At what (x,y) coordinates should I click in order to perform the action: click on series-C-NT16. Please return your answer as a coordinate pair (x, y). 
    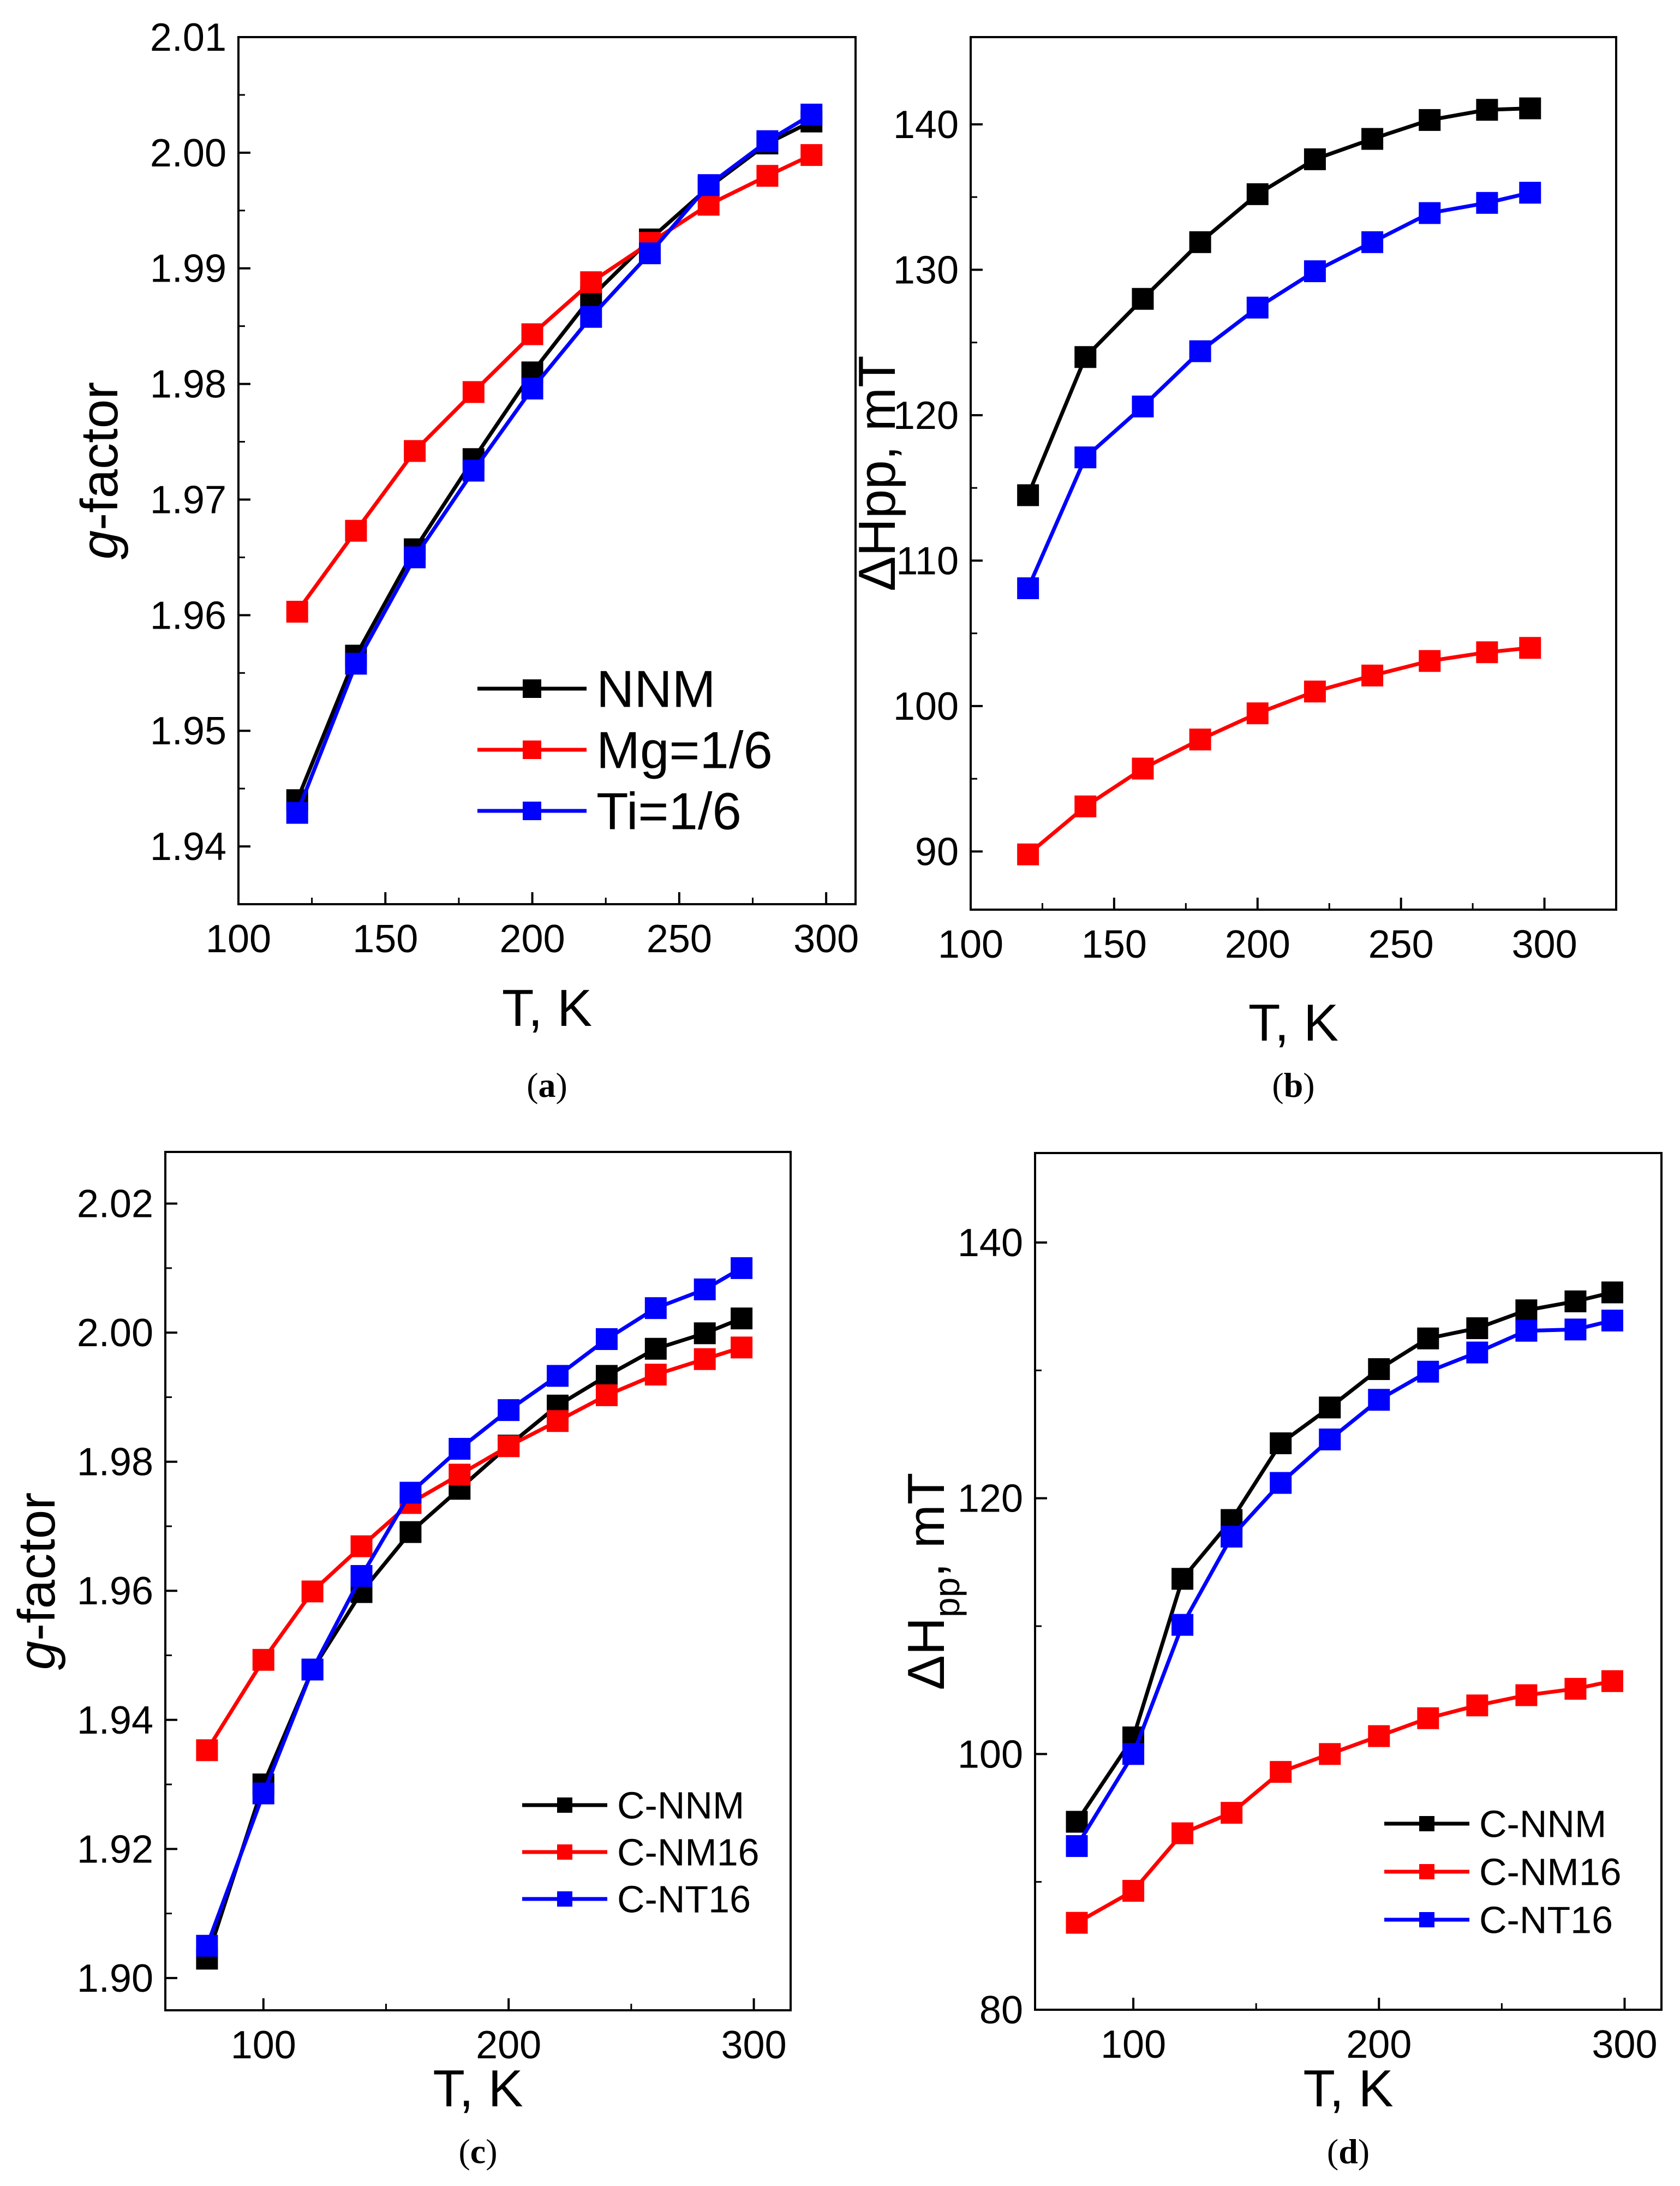
    Looking at the image, I should click on (1344, 1583).